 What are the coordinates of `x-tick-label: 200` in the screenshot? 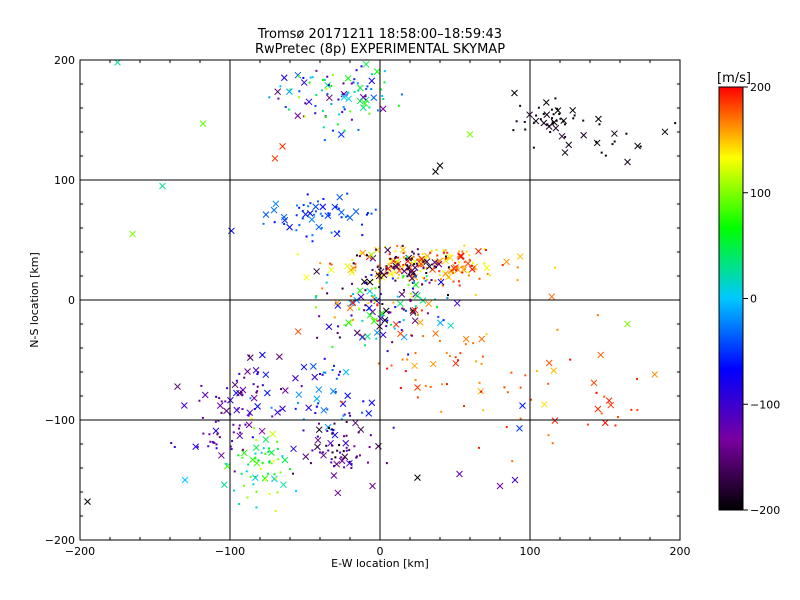 It's located at (680, 551).